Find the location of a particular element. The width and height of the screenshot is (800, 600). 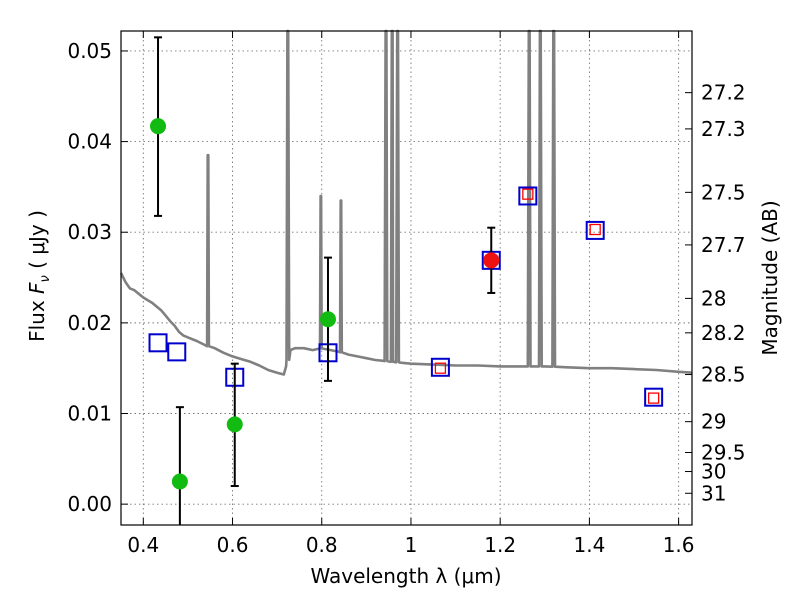

y2-tick-label: 27.5 is located at coordinates (723, 192).